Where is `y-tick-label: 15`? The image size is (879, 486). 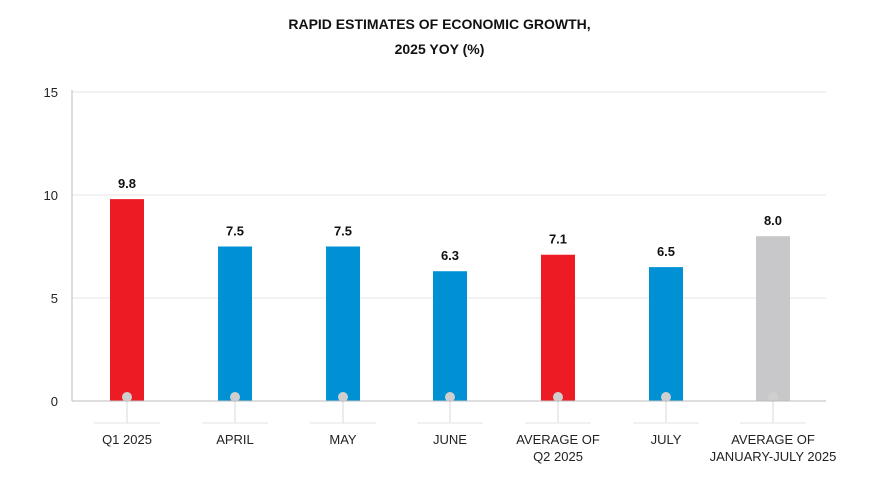
y-tick-label: 15 is located at coordinates (51, 92).